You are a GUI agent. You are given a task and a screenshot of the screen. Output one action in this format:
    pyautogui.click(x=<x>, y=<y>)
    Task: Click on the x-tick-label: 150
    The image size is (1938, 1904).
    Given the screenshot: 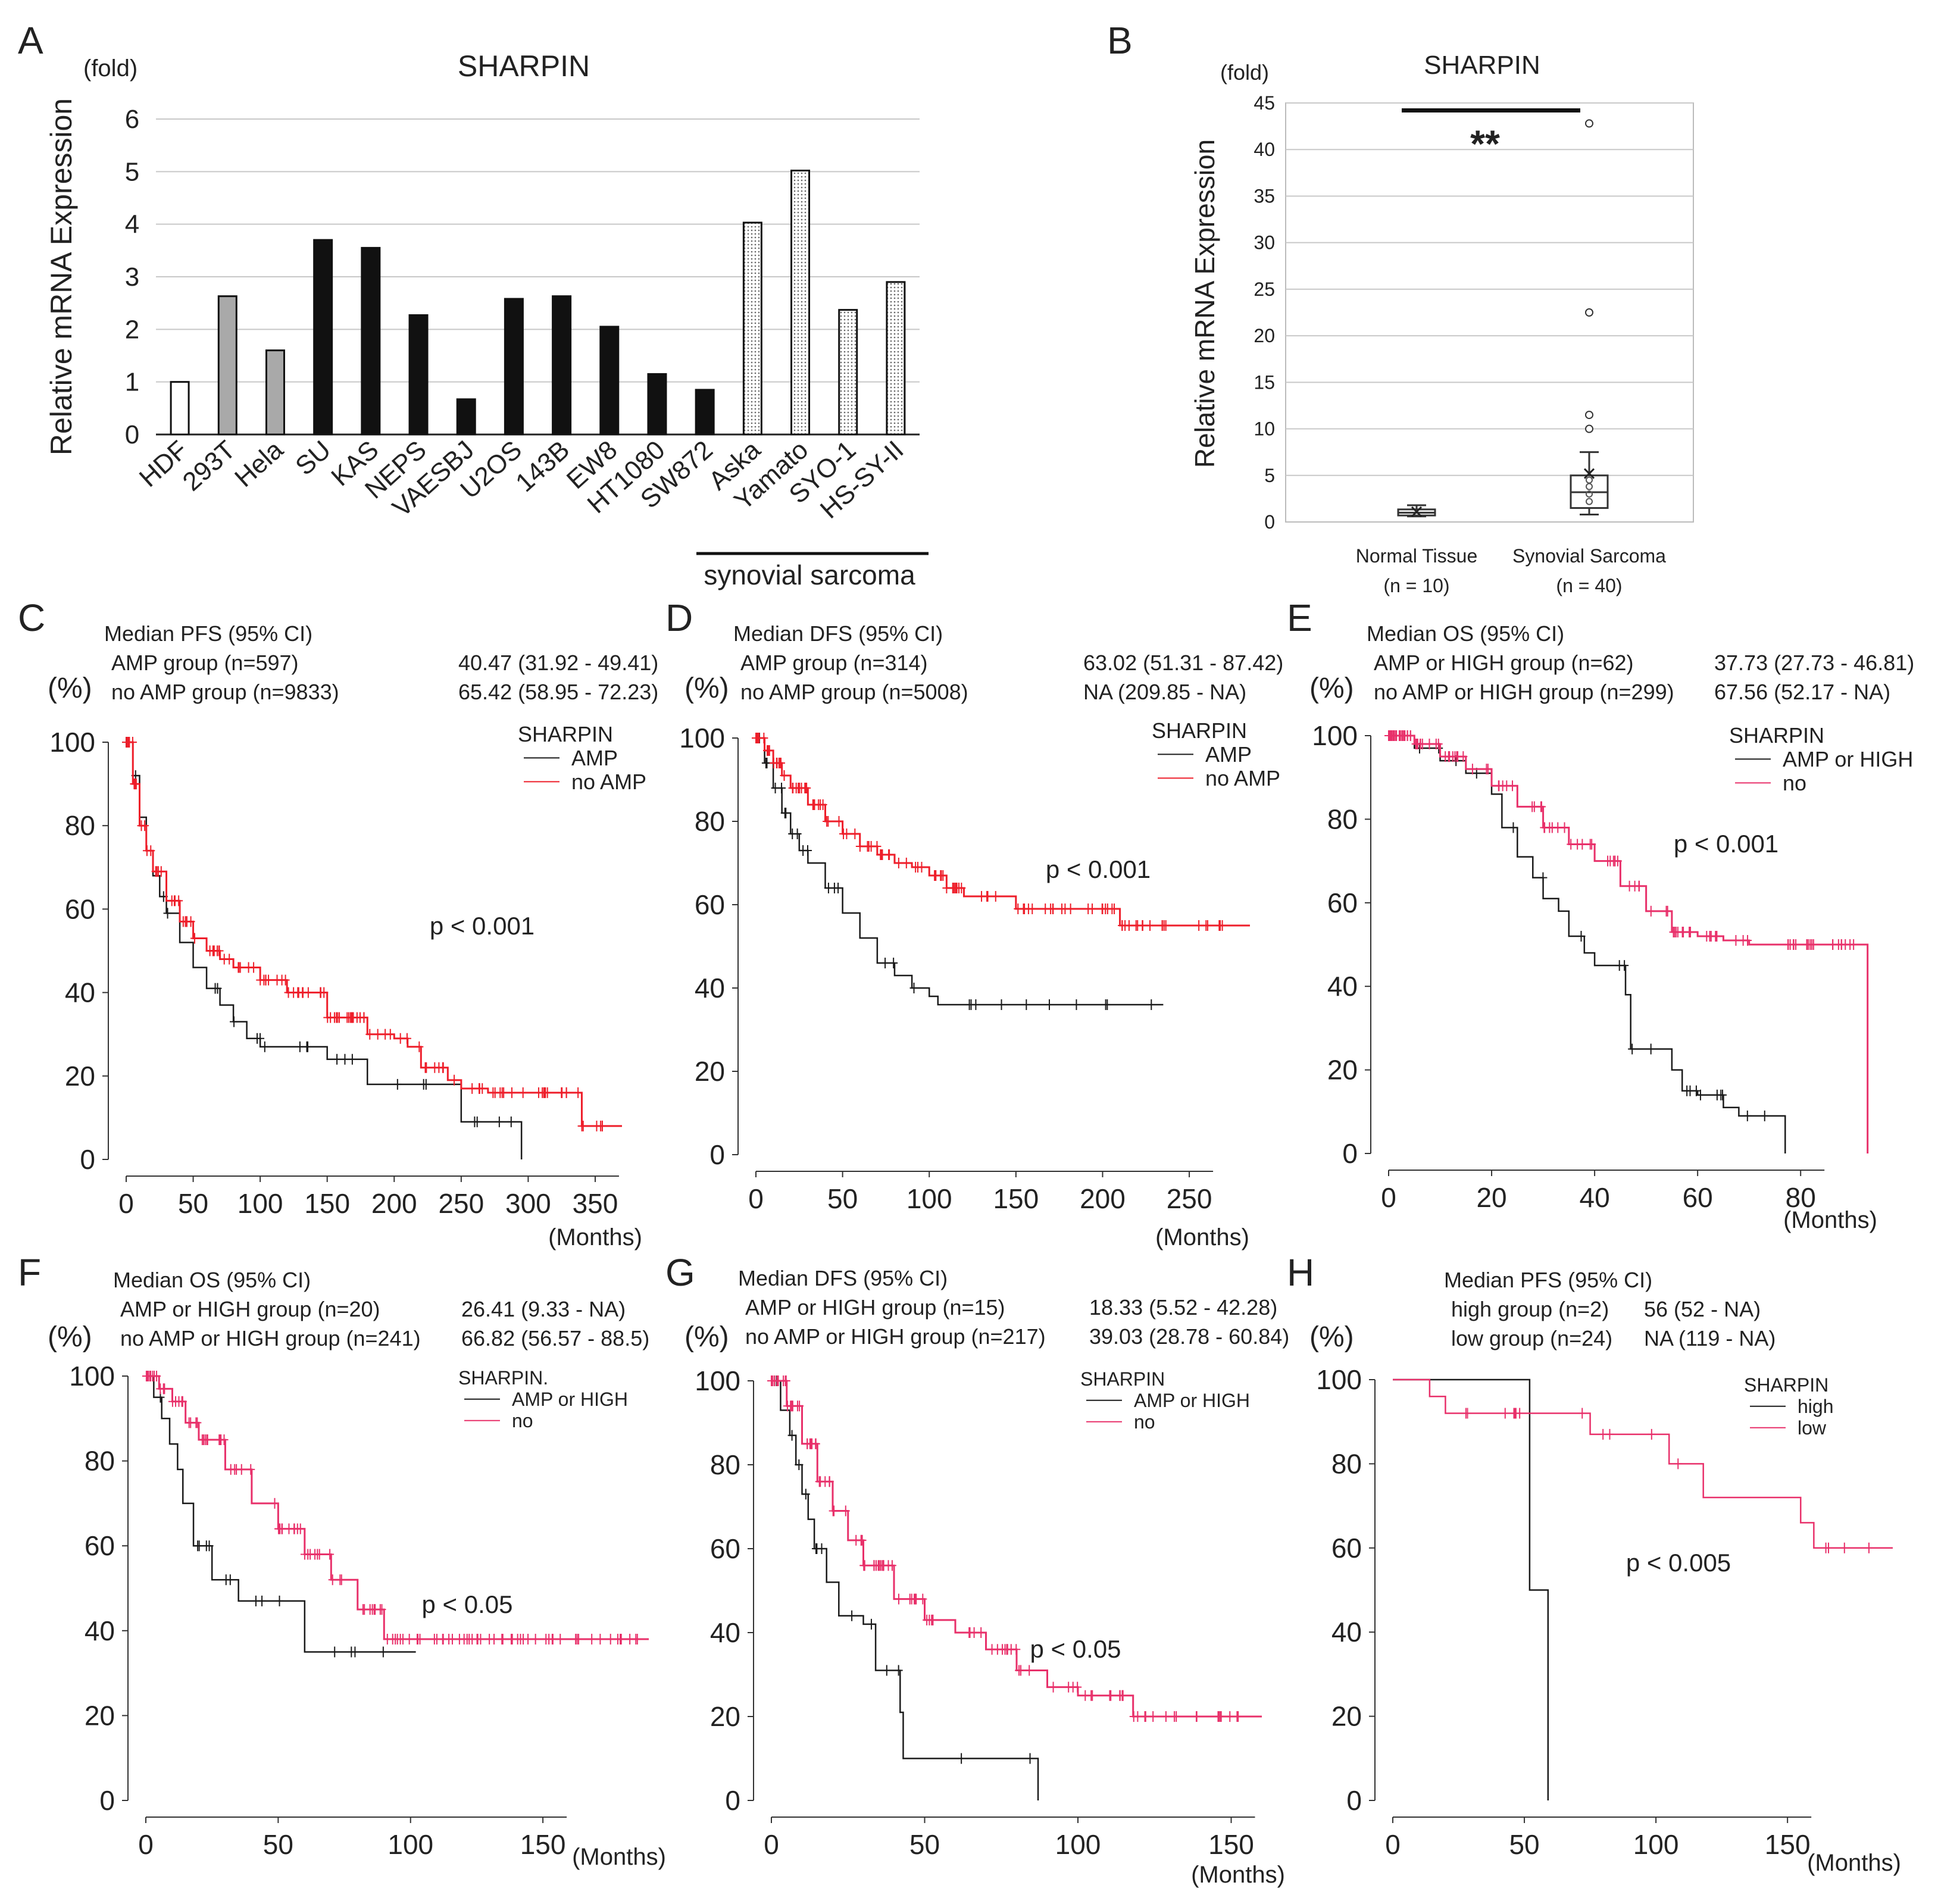 What is the action you would take?
    pyautogui.click(x=1016, y=1198)
    